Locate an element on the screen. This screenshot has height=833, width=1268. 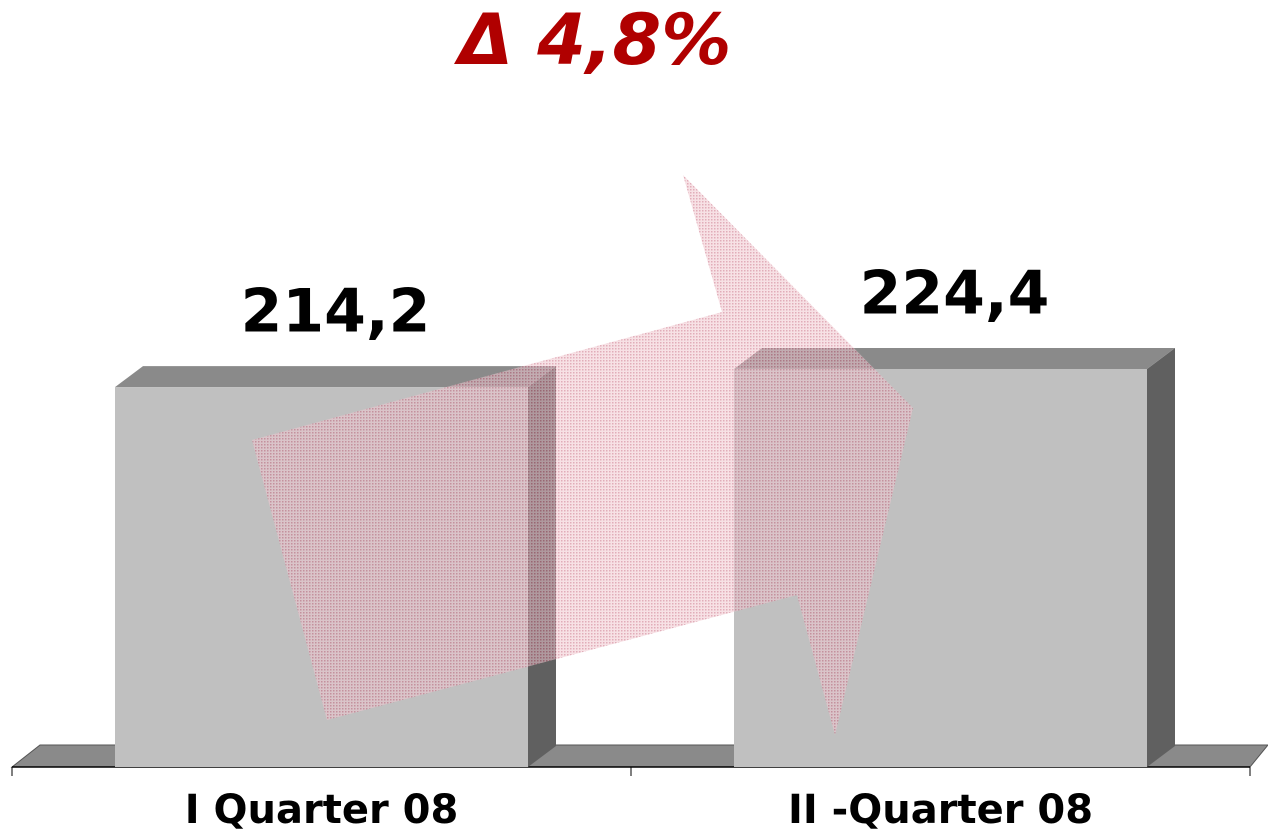
x-tick-label: II -Quarter 08 is located at coordinates (940, 810).